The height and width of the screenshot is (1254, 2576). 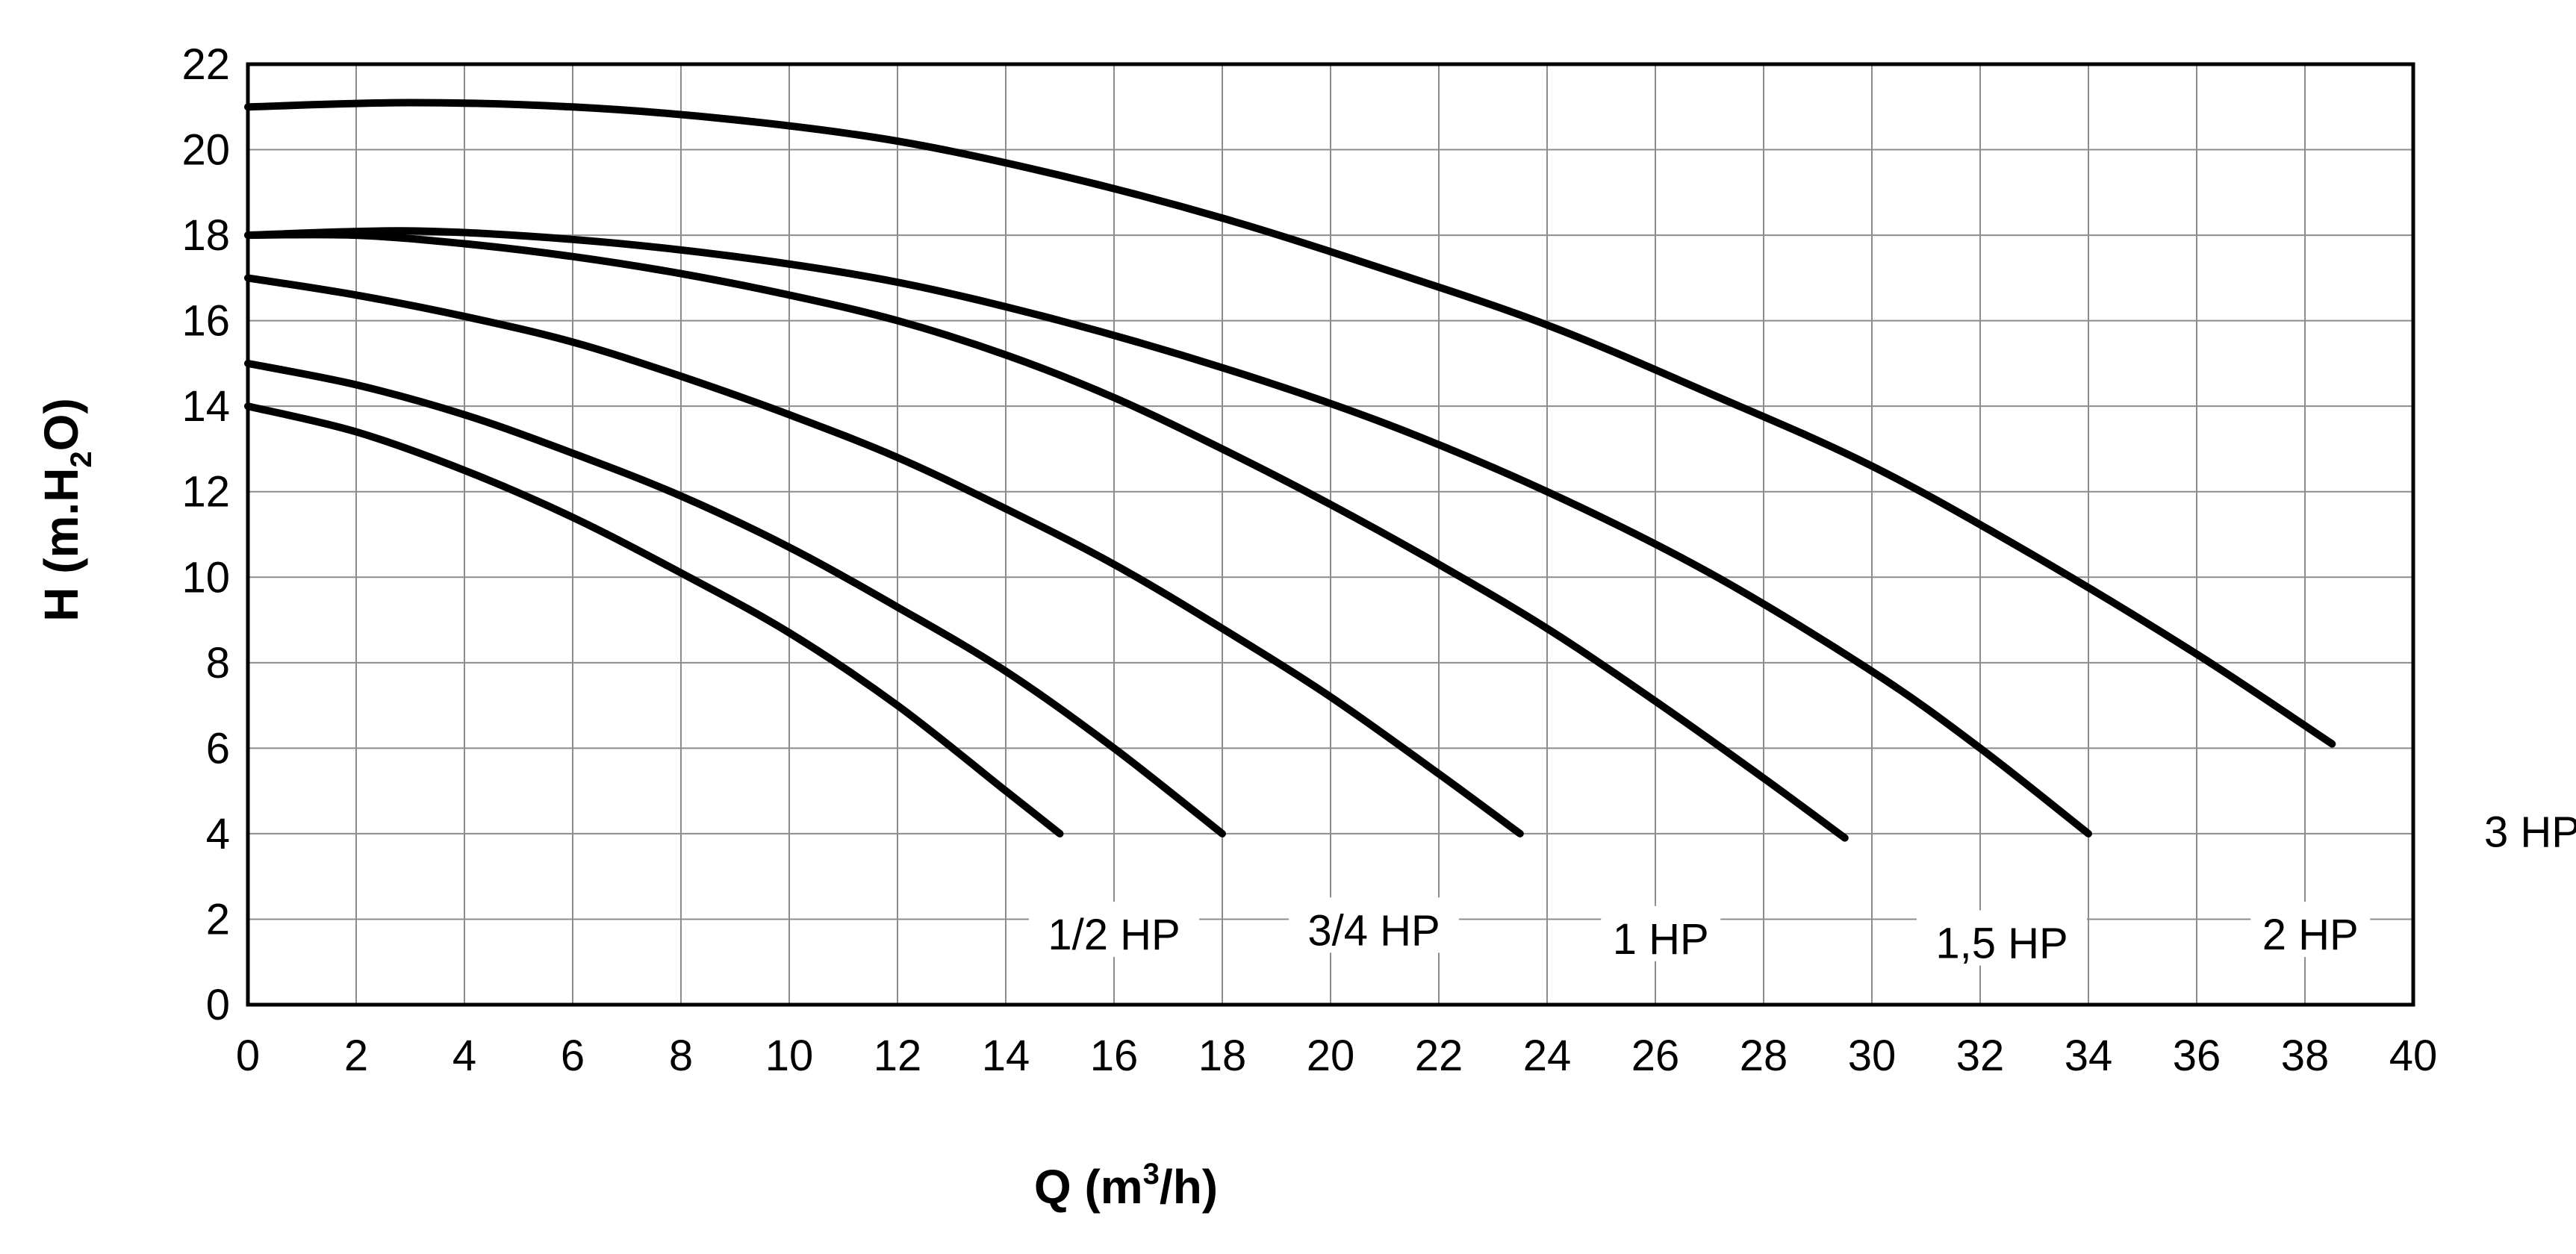 I want to click on series-label-2-hp: 2 HP, so click(x=2310, y=935).